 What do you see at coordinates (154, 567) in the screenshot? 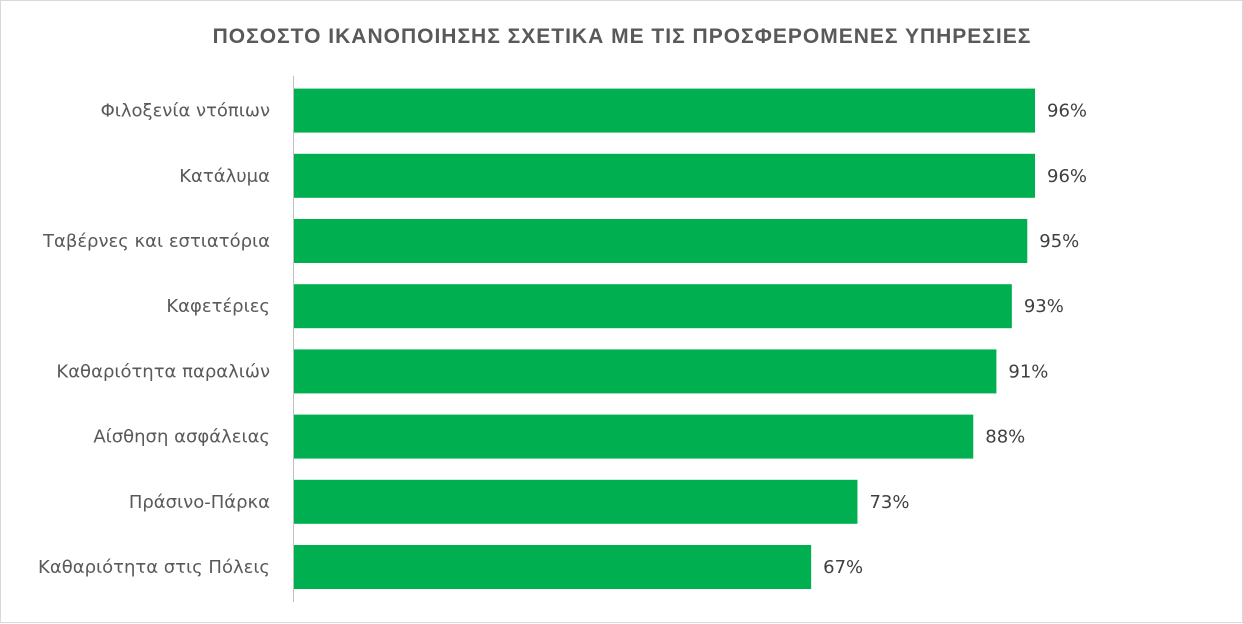
I see `category-label: Καθαριότητα στις Πόλεις` at bounding box center [154, 567].